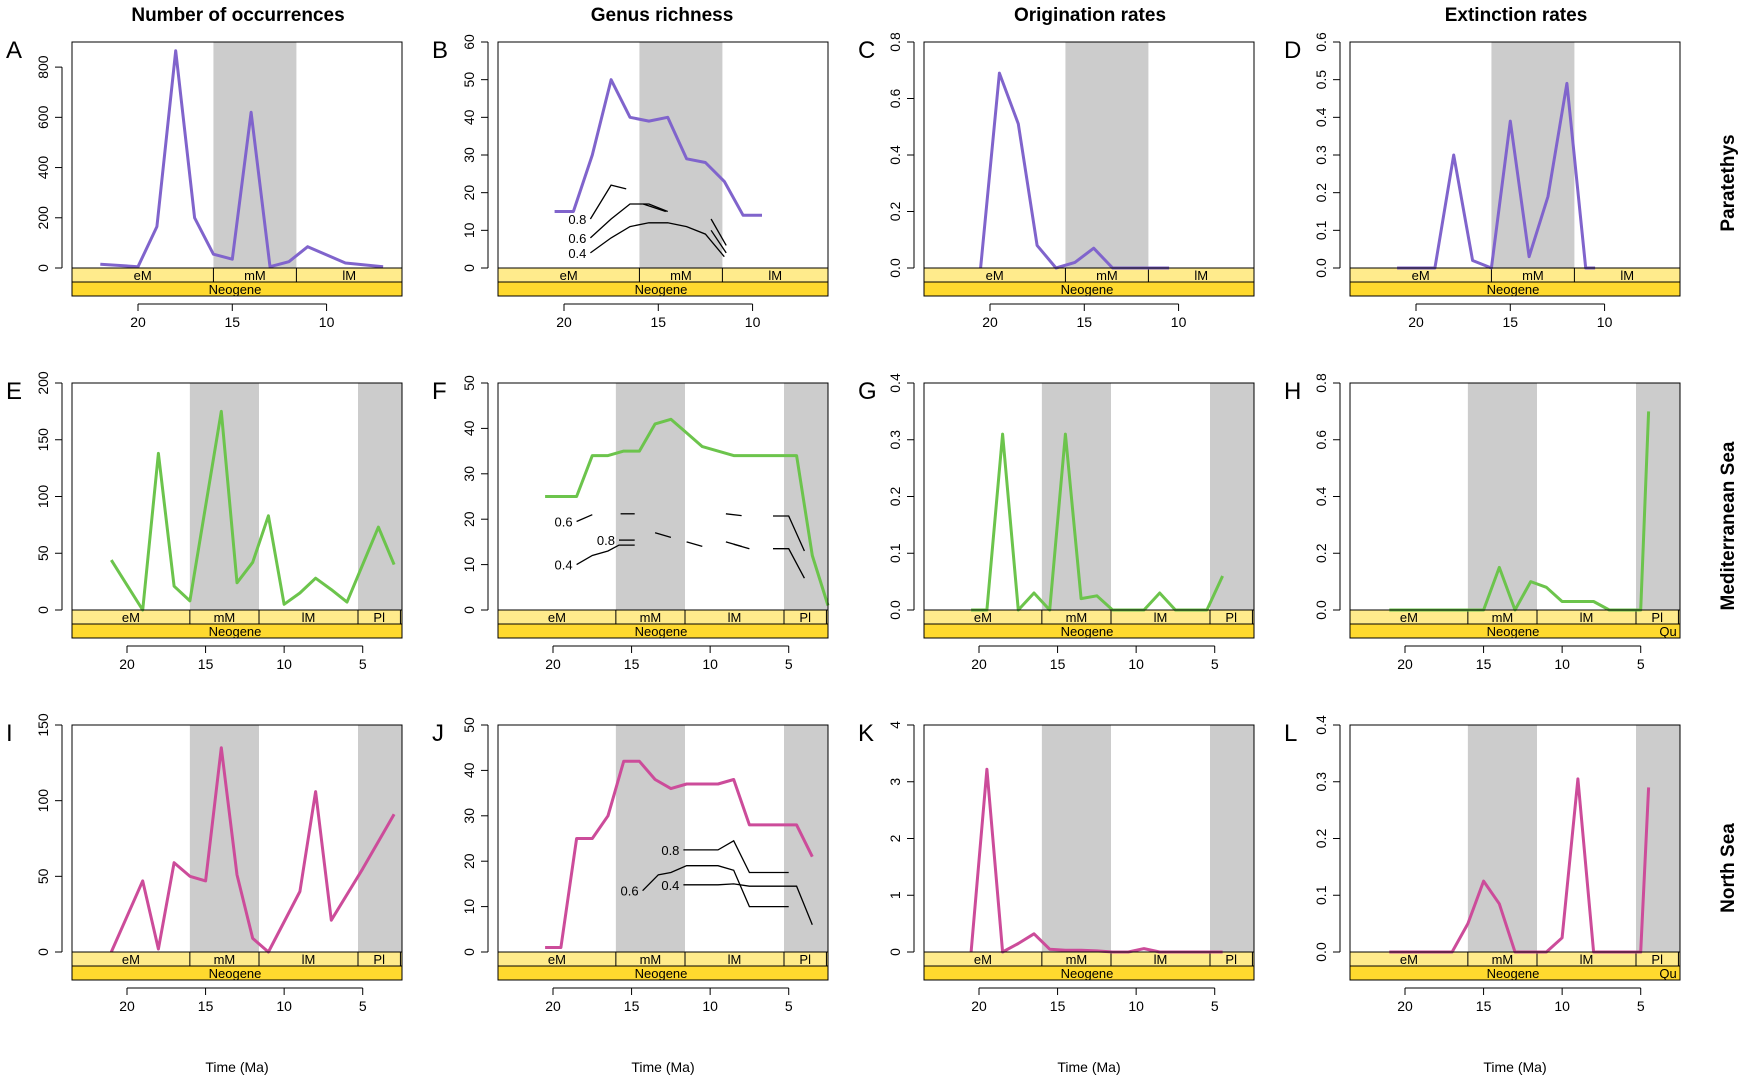 Image resolution: width=1748 pixels, height=1082 pixels. Describe the element at coordinates (866, 50) in the screenshot. I see `panel-letter-C: C` at that location.